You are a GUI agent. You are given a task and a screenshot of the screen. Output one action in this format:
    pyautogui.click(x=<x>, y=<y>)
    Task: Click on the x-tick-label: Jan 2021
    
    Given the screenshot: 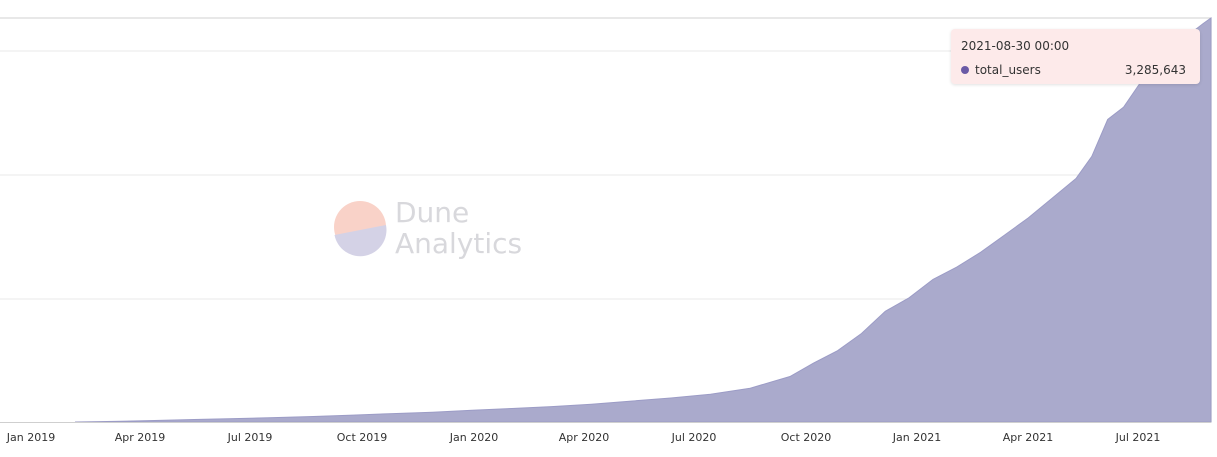 What is the action you would take?
    pyautogui.click(x=916, y=437)
    